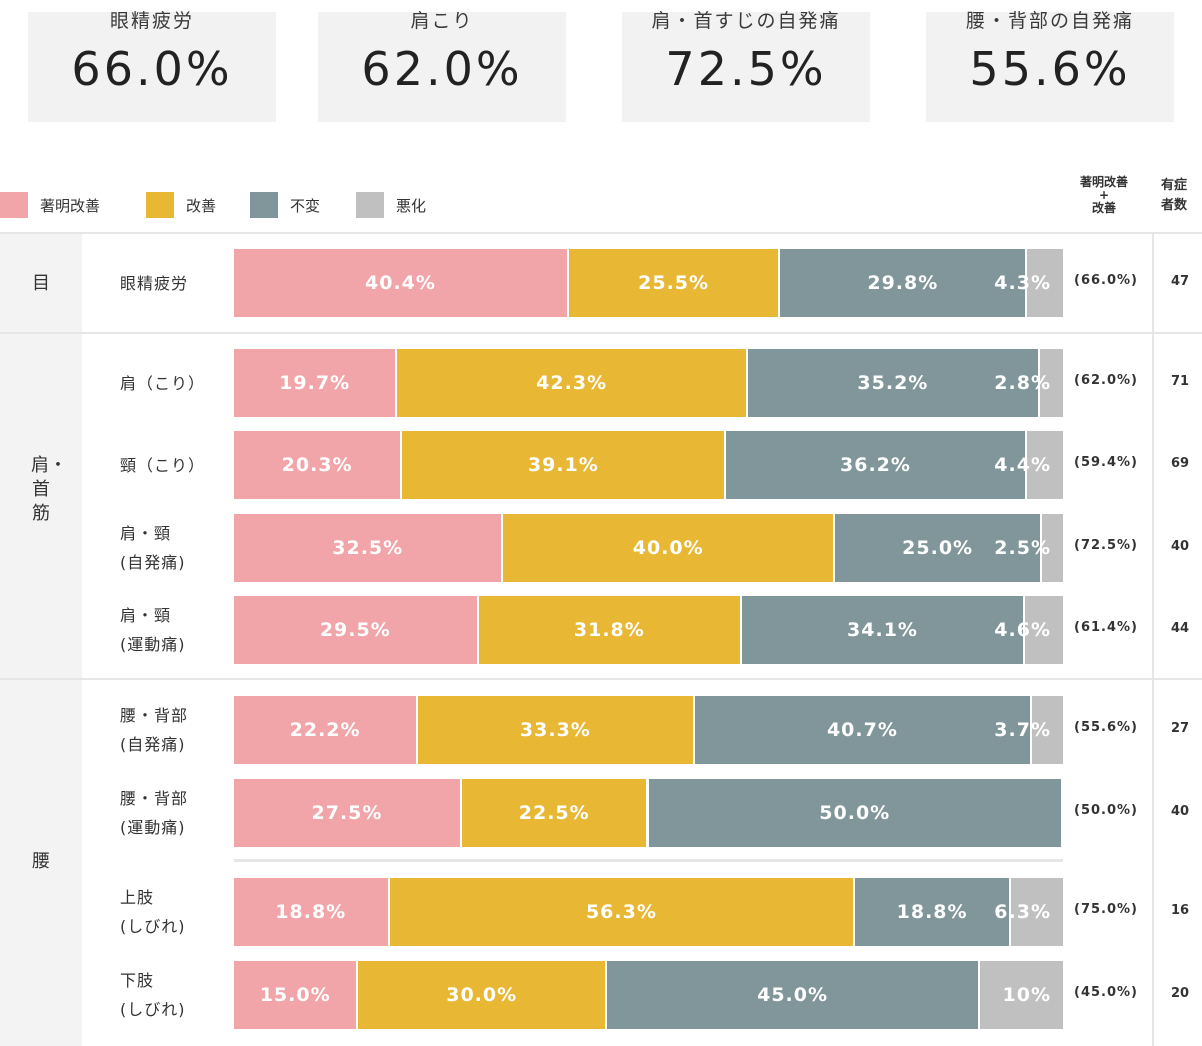 Image resolution: width=1202 pixels, height=1046 pixels. I want to click on bar-segment-unchanged: 18.8%, so click(933, 912).